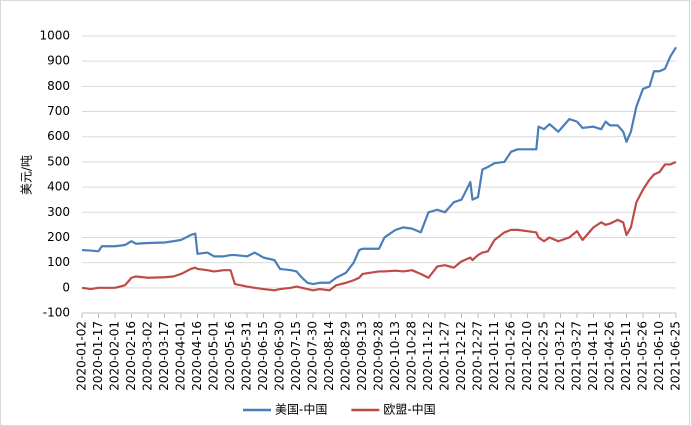  I want to click on y-tick-label: 900, so click(58, 61).